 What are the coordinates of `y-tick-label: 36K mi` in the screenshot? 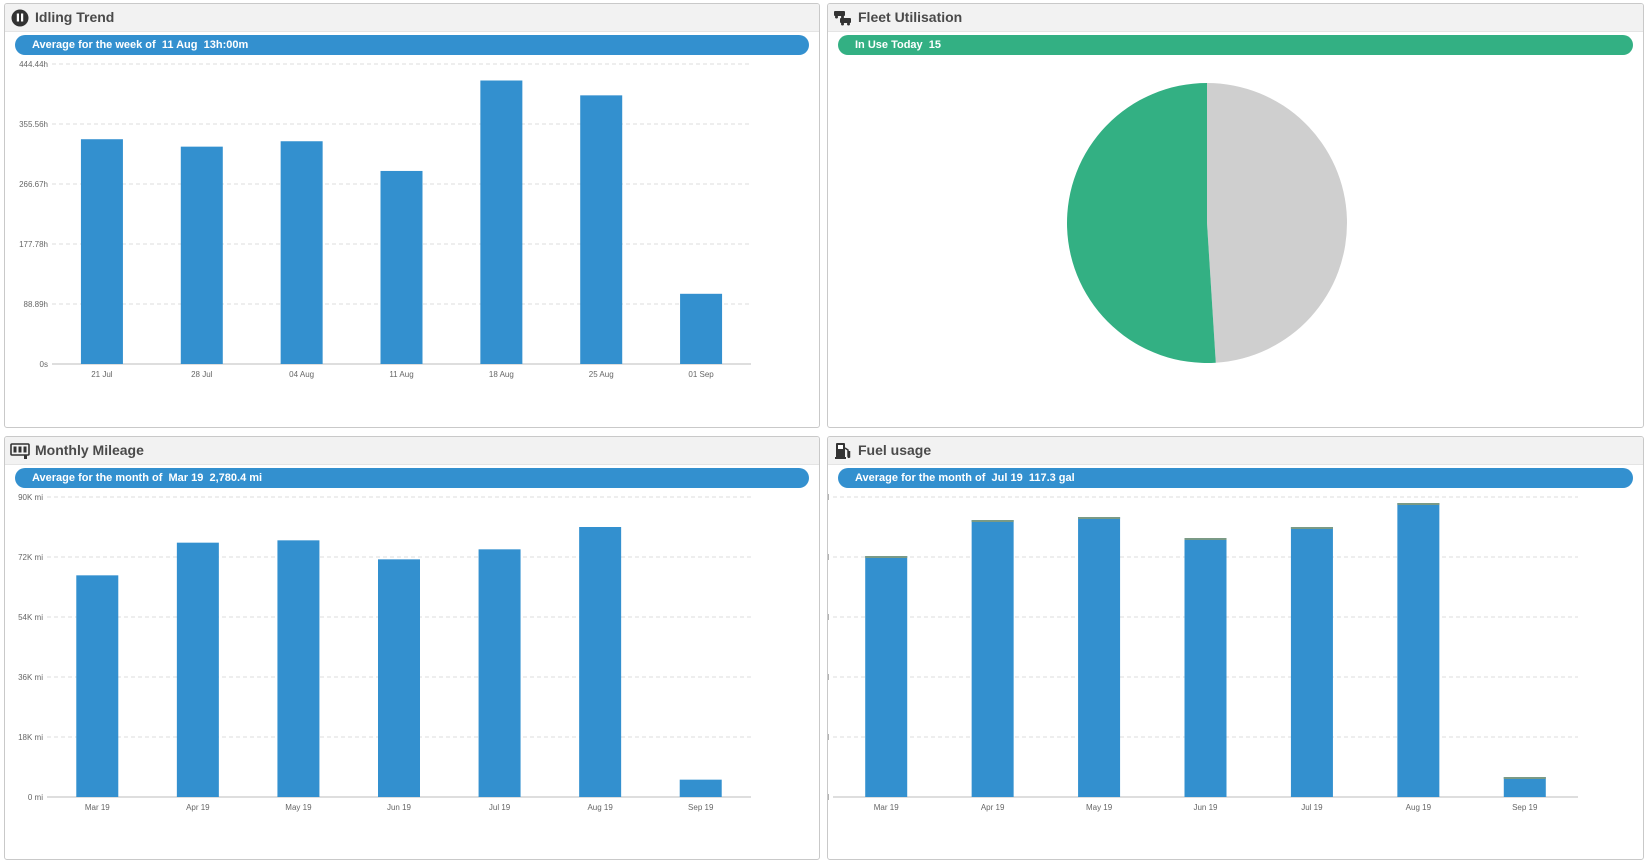 It's located at (30, 677).